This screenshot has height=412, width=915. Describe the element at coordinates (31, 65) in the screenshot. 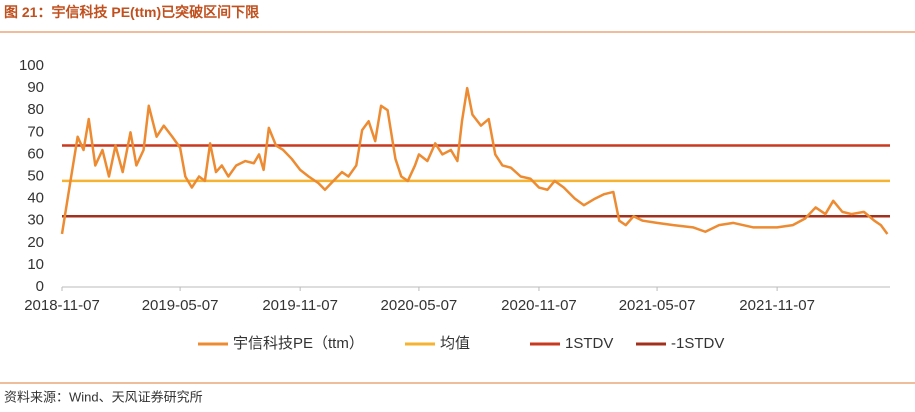

I see `y-tick-label: 100` at that location.